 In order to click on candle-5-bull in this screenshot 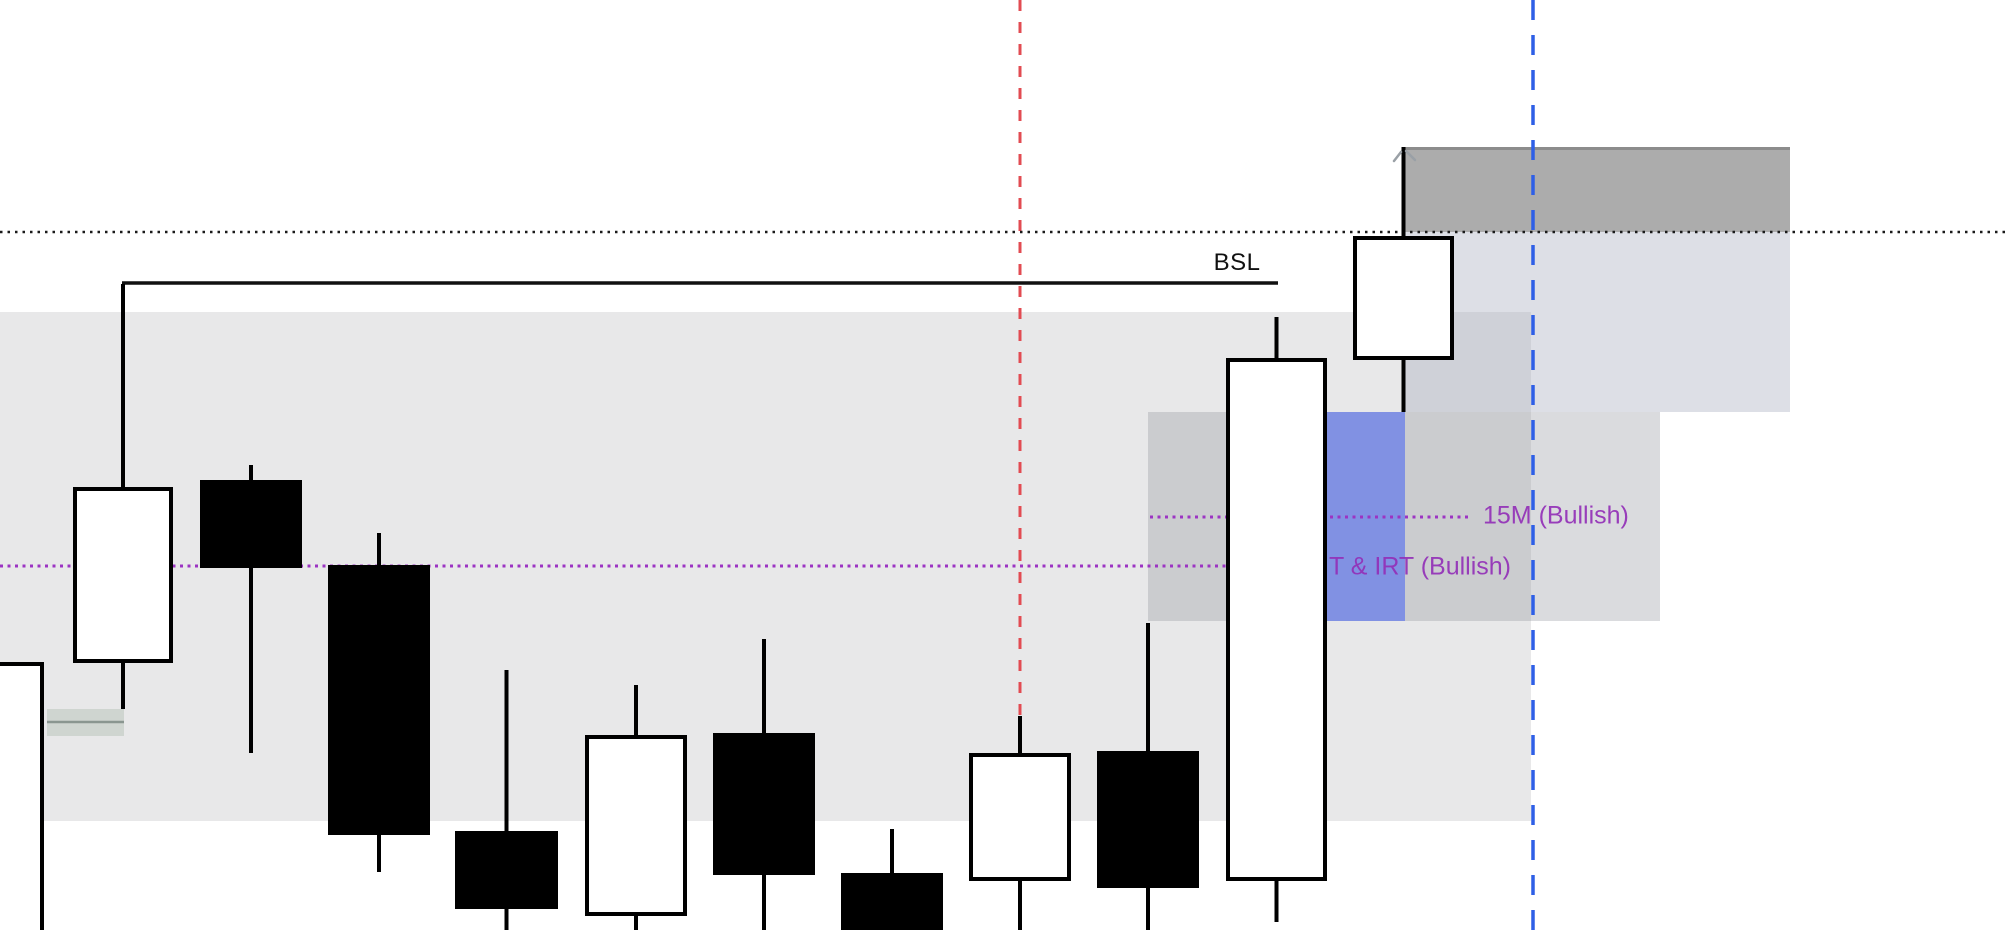, I will do `click(636, 825)`.